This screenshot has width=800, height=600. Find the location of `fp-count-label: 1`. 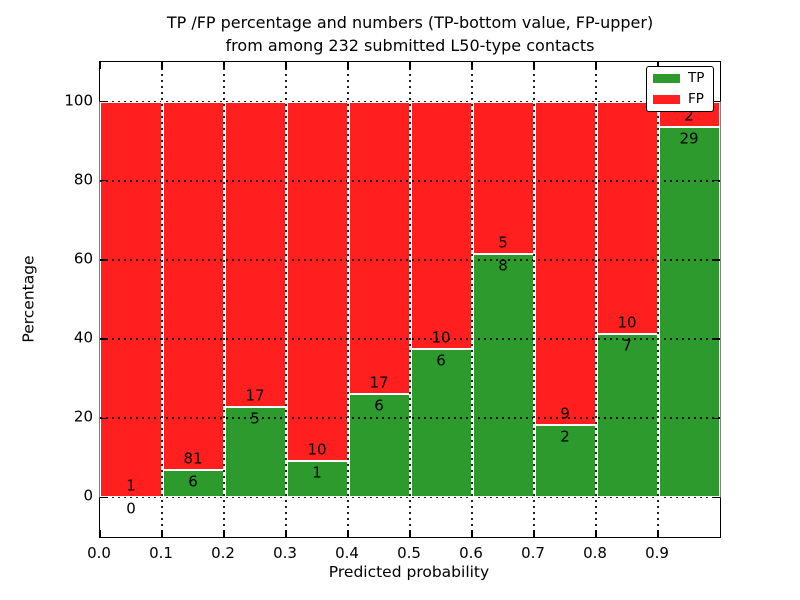

fp-count-label: 1 is located at coordinates (131, 485).